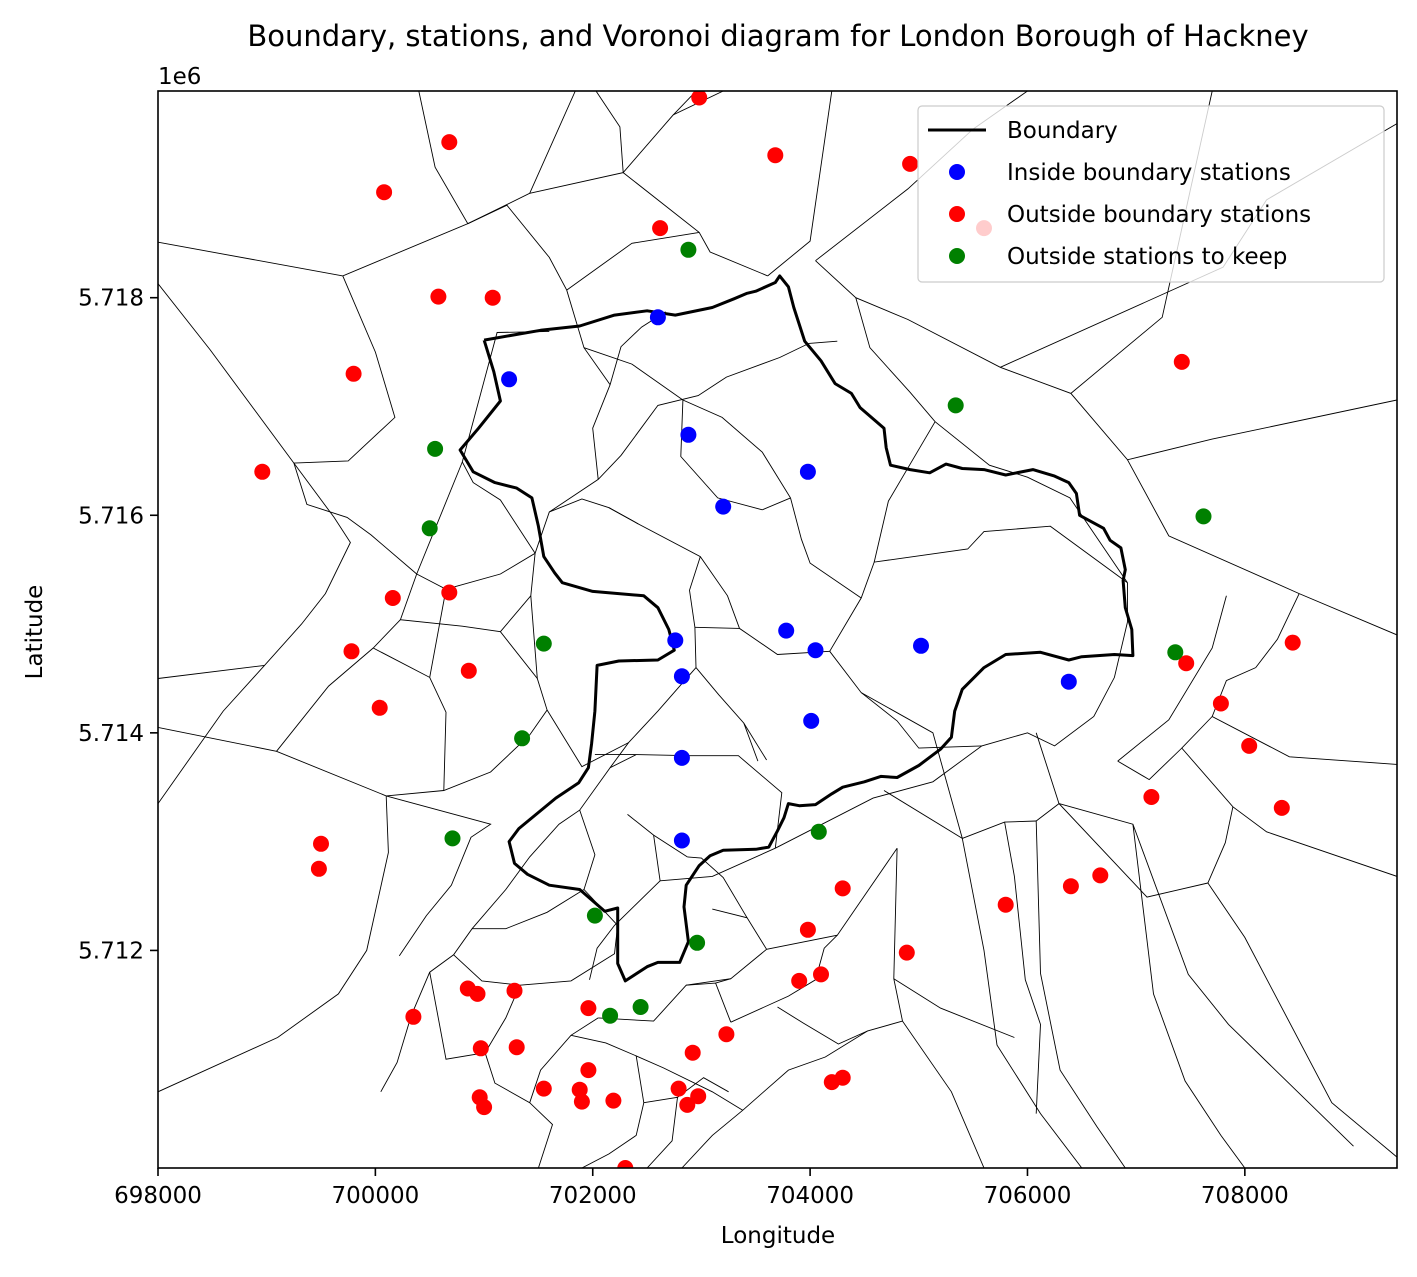 This screenshot has height=1277, width=1417. I want to click on y-tick-label: 5.714, so click(111, 734).